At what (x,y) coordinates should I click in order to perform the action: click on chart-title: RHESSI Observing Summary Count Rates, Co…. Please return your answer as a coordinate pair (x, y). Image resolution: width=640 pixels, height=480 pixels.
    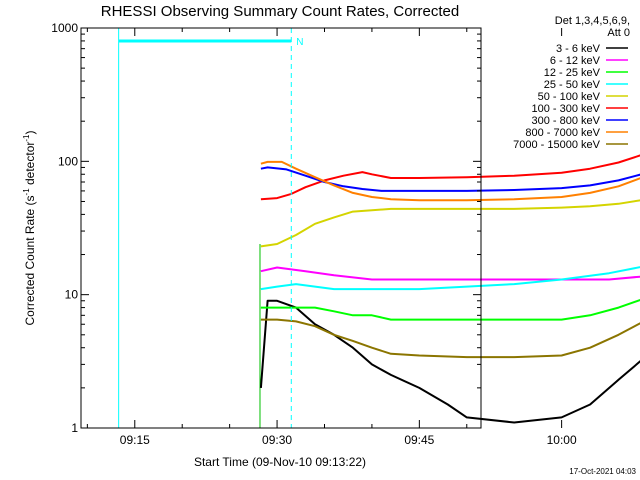
    Looking at the image, I should click on (280, 11).